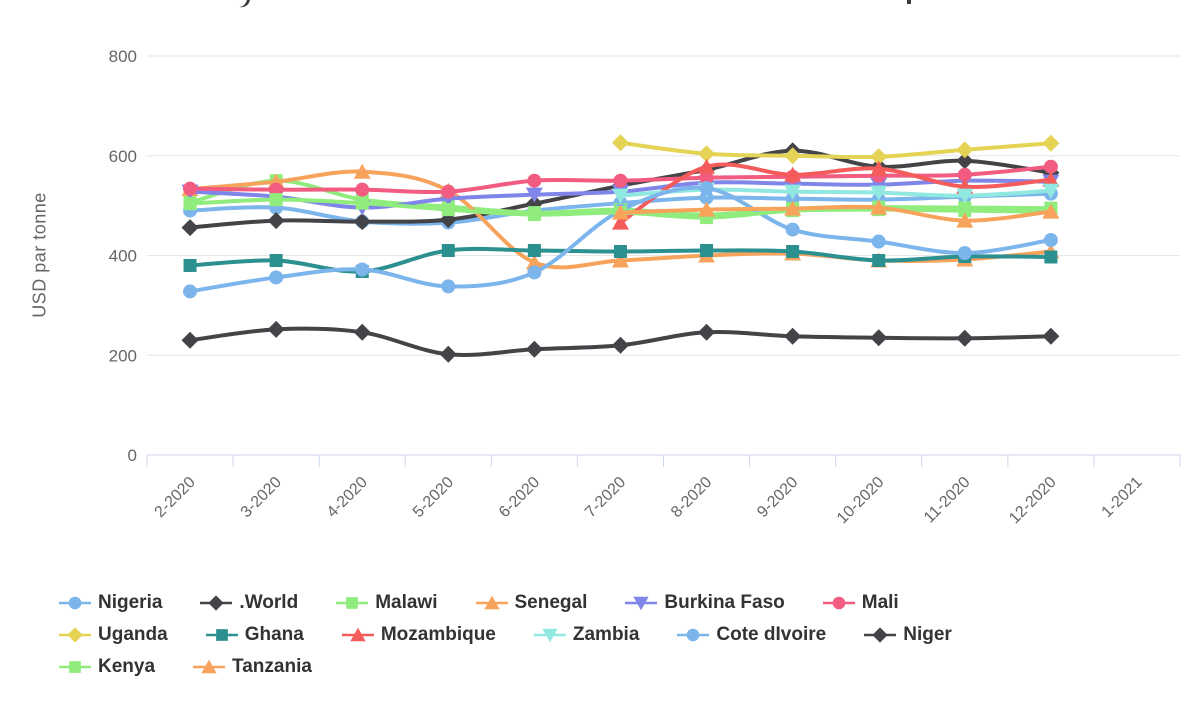  Describe the element at coordinates (724, 602) in the screenshot. I see `legend-label: Burkina Faso` at that location.